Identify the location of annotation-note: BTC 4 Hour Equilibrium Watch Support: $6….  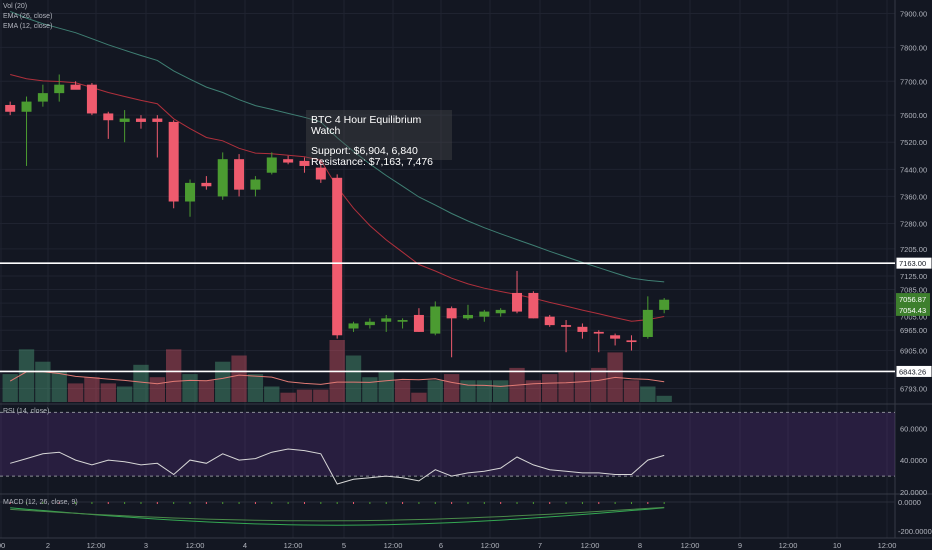
(379, 139).